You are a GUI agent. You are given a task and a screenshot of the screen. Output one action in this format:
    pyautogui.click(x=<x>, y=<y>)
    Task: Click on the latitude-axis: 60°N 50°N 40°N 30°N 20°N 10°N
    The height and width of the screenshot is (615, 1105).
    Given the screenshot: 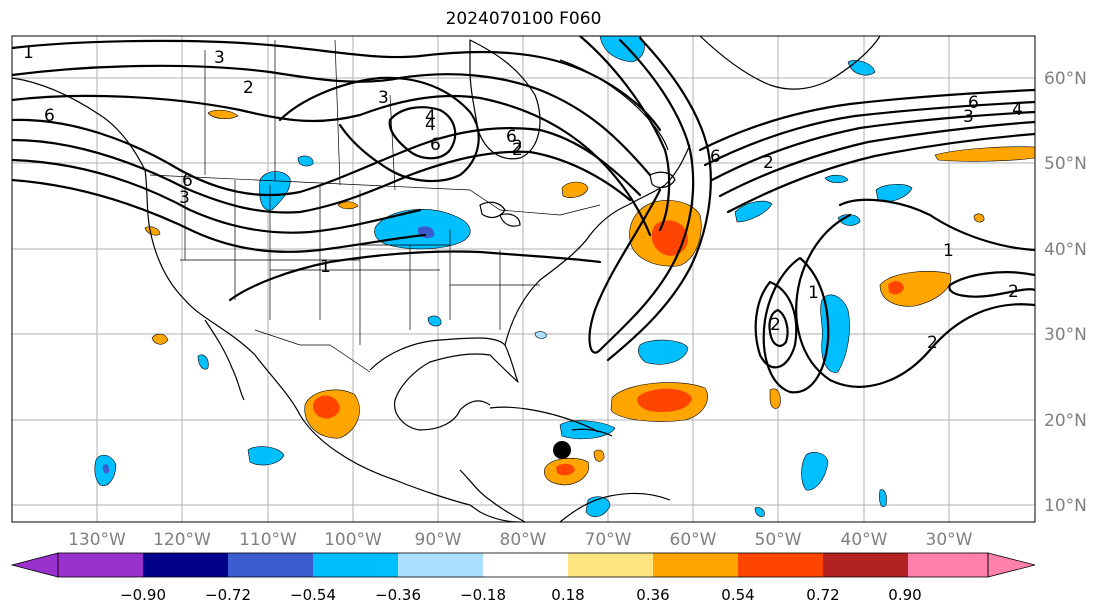 What is the action you would take?
    pyautogui.click(x=1065, y=292)
    